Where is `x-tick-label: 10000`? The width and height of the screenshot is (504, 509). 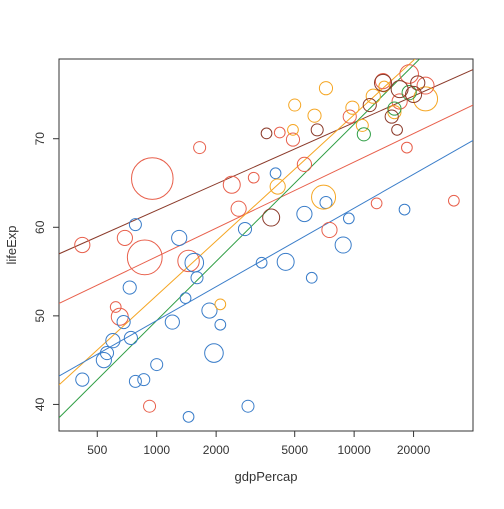 x-tick-label: 10000 is located at coordinates (354, 450).